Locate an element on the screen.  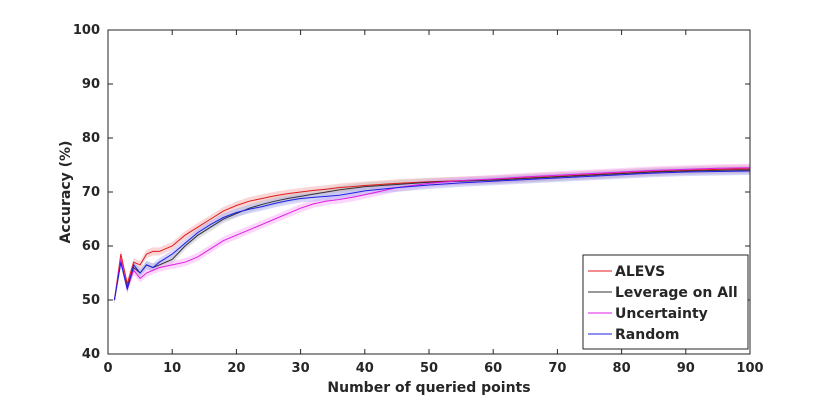
x-tick-label: 10 is located at coordinates (172, 368).